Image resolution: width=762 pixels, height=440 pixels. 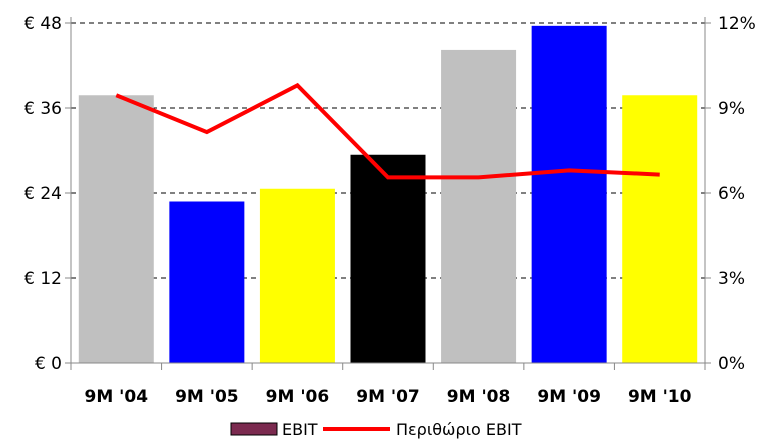 I want to click on category-label-3: 9M '07, so click(x=388, y=397).